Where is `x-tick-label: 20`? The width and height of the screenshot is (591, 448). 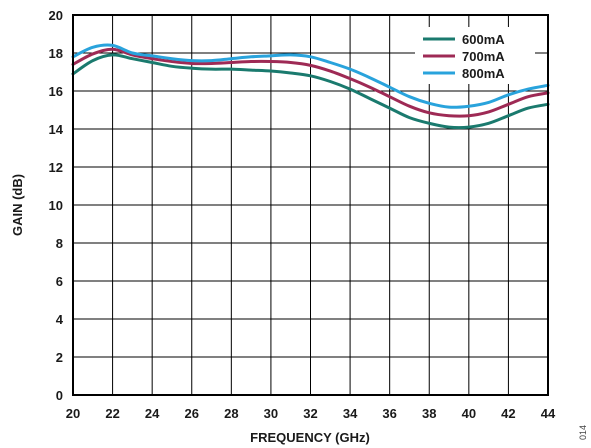 x-tick-label: 20 is located at coordinates (73, 413).